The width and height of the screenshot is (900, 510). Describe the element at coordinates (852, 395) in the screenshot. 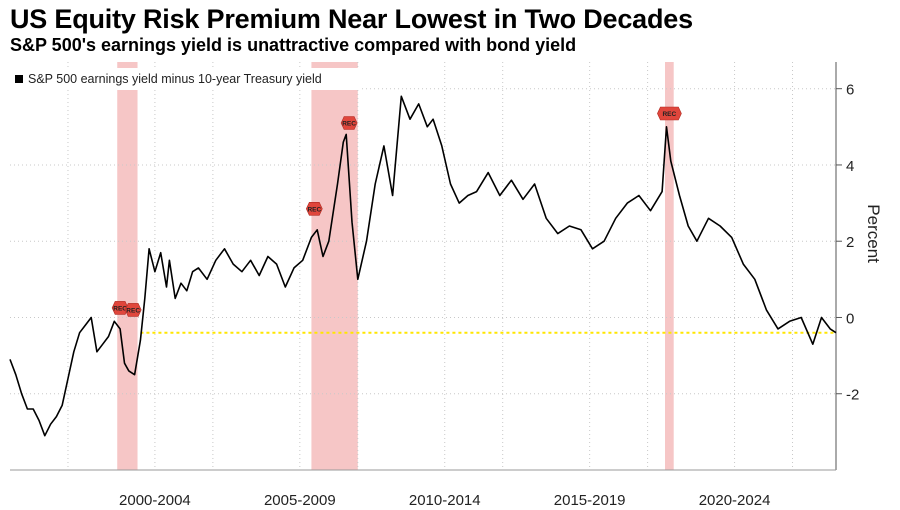

I see `y-tick-label: -2` at that location.